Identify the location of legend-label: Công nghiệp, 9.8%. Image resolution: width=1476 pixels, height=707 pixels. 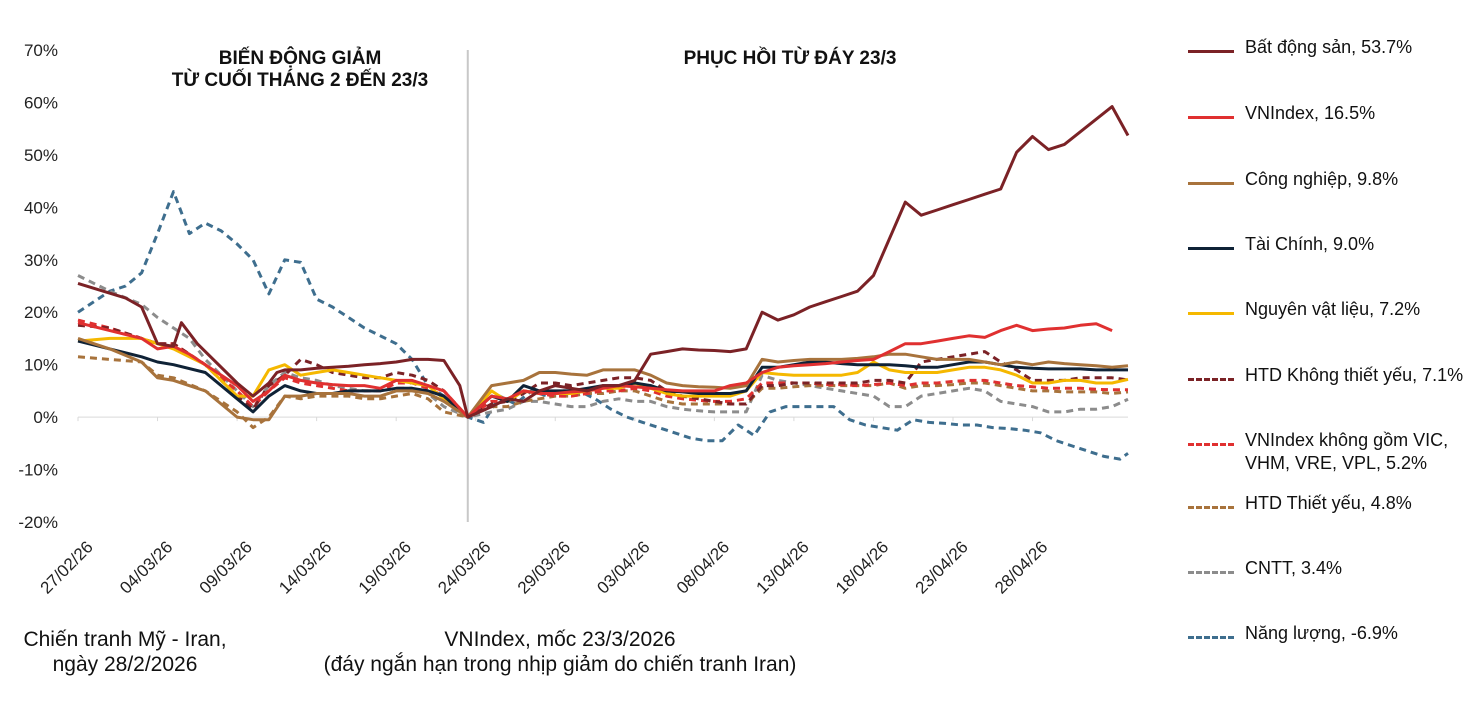
(1322, 179).